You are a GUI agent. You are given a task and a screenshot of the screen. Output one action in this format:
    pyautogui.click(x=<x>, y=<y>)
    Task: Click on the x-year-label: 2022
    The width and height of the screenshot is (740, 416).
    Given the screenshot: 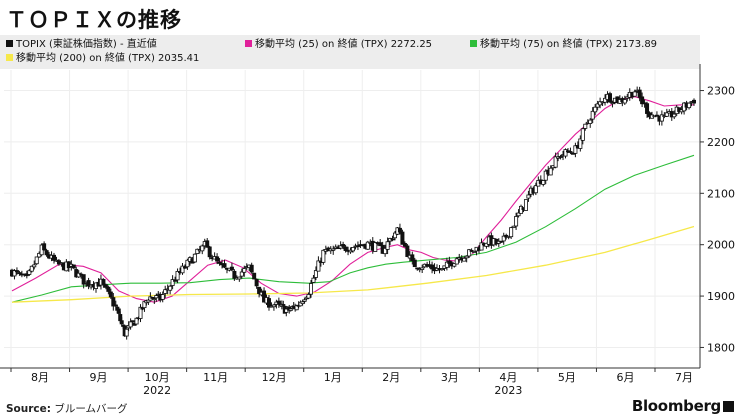 What is the action you would take?
    pyautogui.click(x=157, y=390)
    